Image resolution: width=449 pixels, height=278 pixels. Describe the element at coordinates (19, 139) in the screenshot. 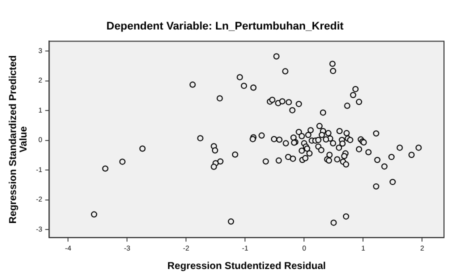

I see `y-axis-title: Regression Standardized Predicted Value` at that location.